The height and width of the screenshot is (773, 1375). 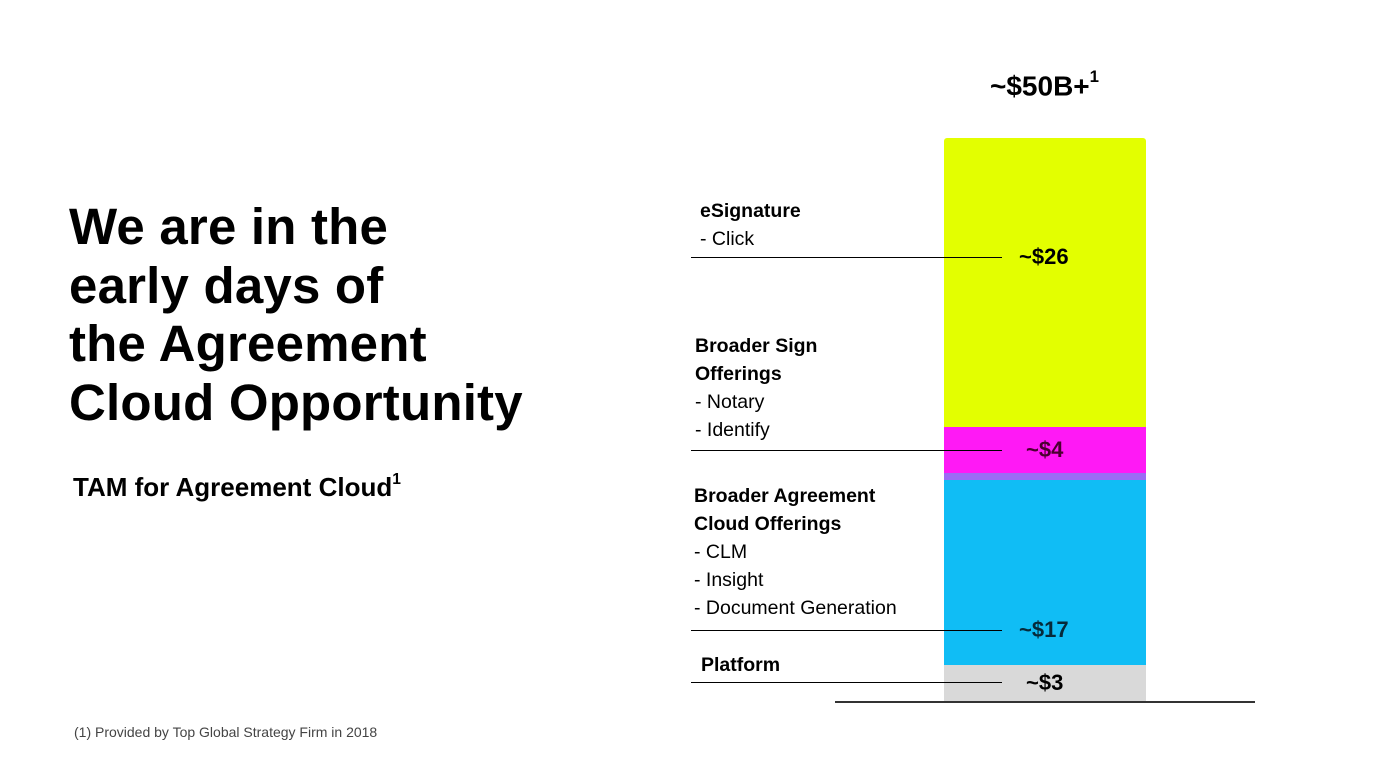 I want to click on category-item: - Notary, so click(x=730, y=402).